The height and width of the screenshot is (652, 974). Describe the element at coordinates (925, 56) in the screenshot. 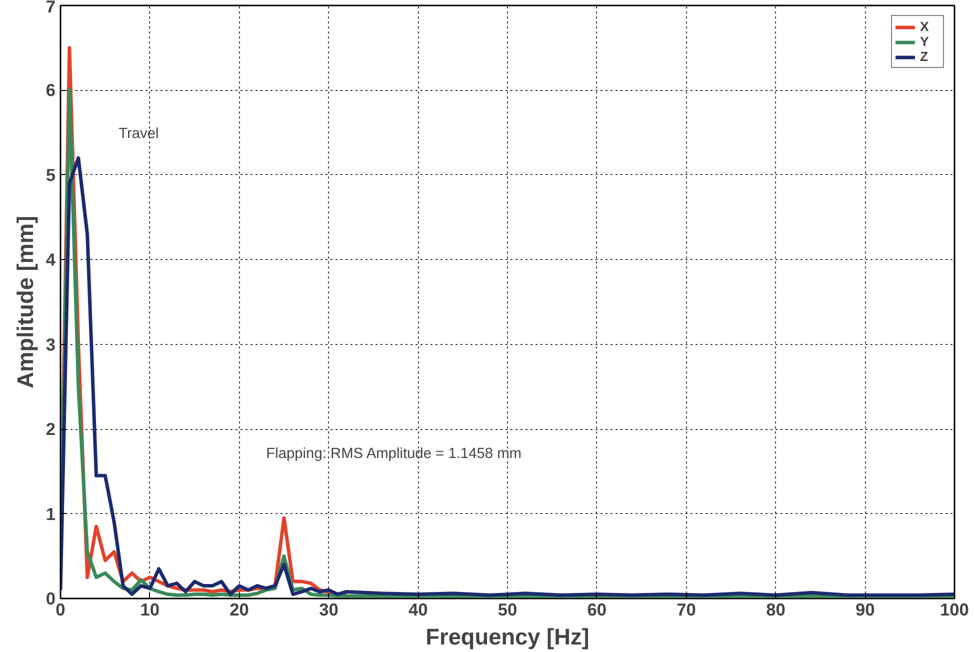

I see `legend-label: Z` at that location.